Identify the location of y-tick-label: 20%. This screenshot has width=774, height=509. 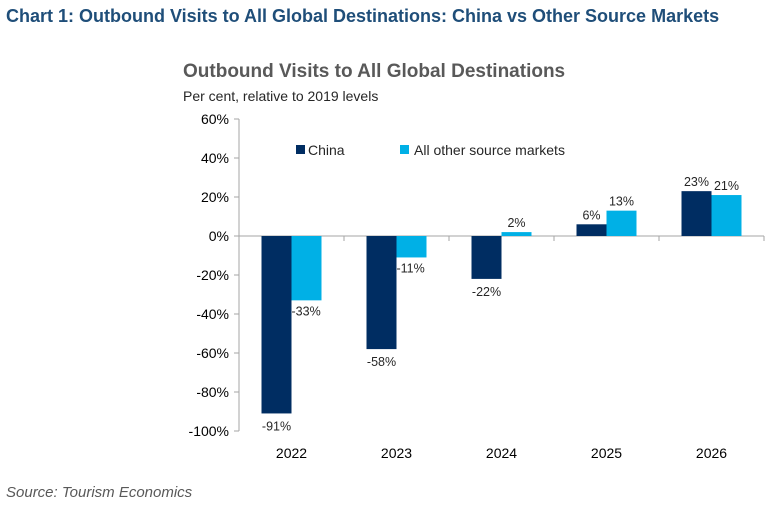
(215, 197).